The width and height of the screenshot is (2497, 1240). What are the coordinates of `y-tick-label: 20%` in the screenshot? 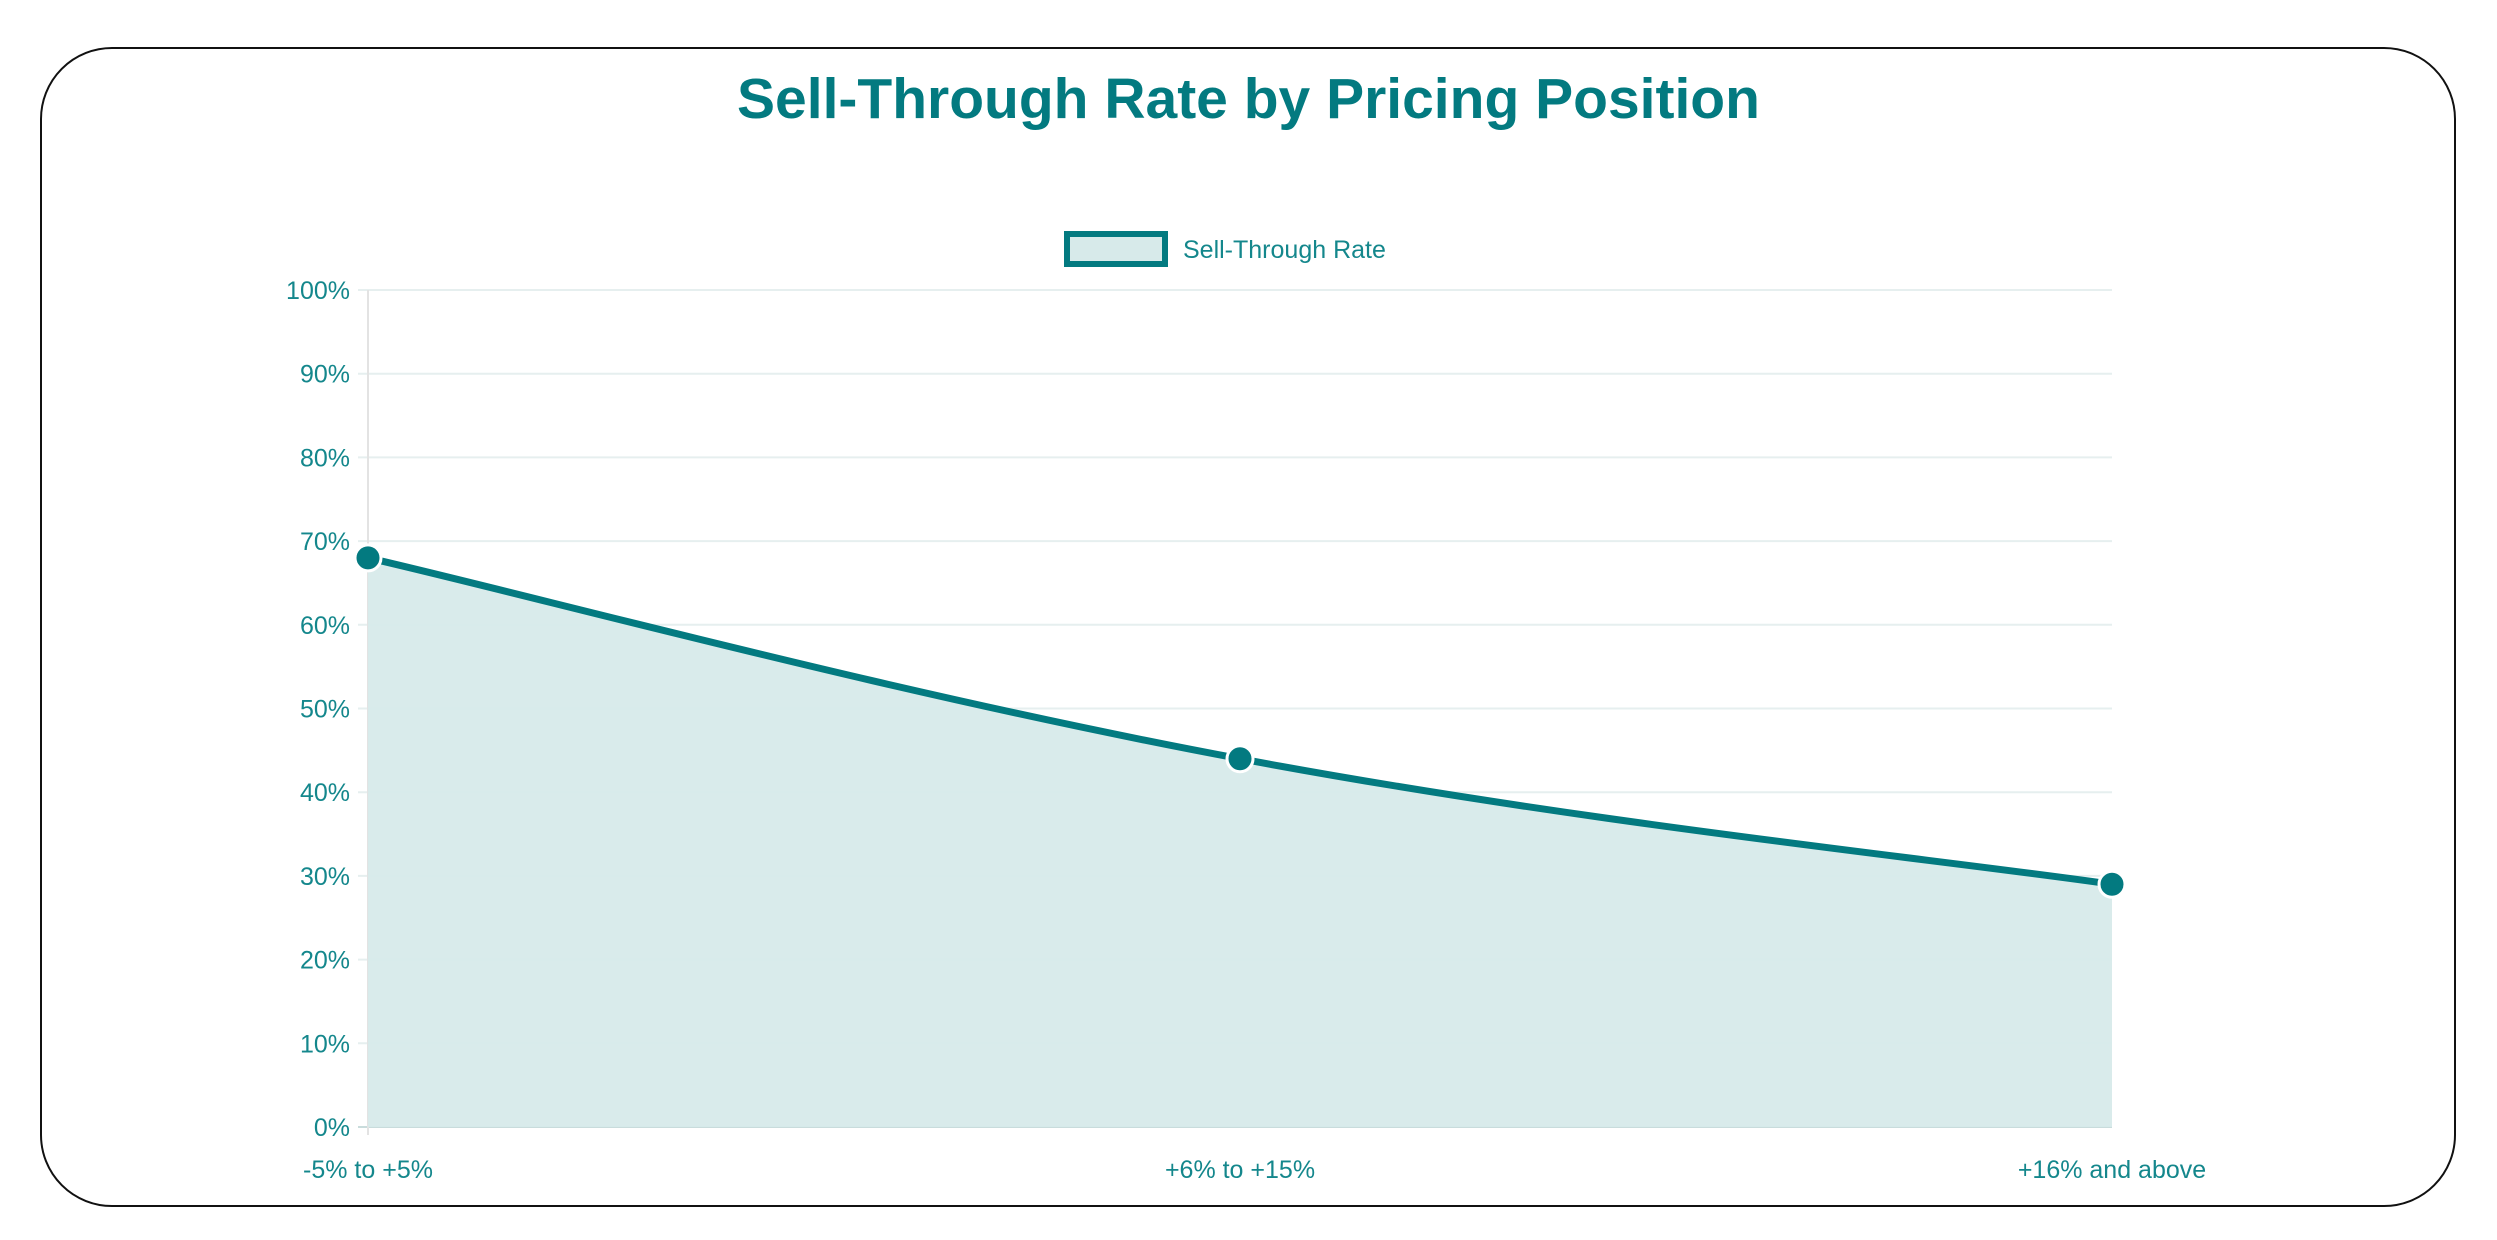 It's located at (325, 961).